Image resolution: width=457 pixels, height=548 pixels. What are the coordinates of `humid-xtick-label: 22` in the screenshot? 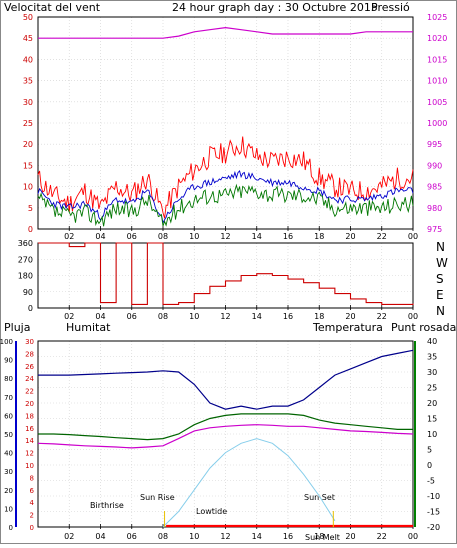 It's located at (382, 536).